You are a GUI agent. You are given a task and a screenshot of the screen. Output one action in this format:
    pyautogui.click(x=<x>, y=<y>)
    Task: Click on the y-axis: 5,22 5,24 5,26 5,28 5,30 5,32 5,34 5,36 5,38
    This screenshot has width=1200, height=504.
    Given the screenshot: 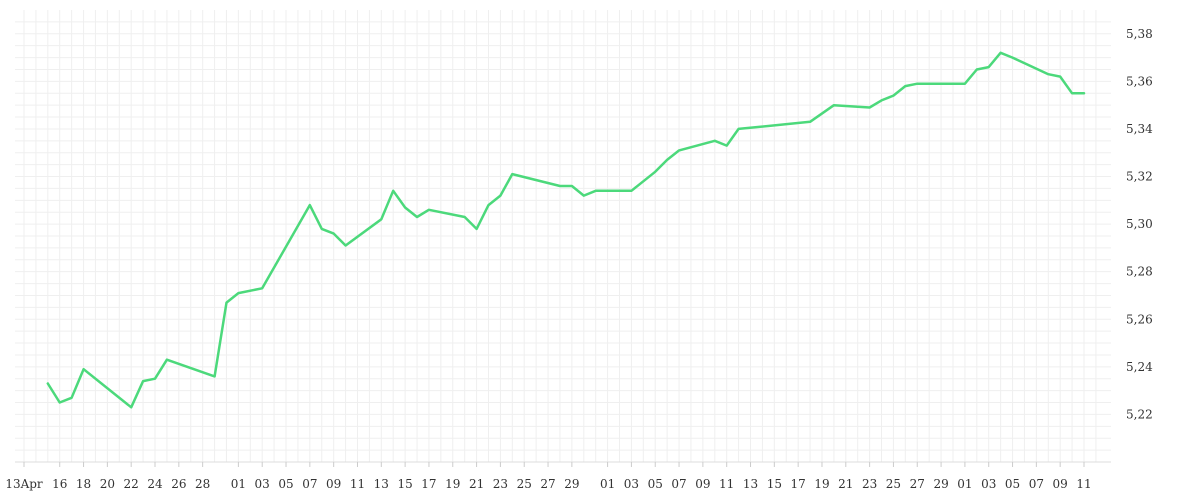 What is the action you would take?
    pyautogui.click(x=1139, y=224)
    